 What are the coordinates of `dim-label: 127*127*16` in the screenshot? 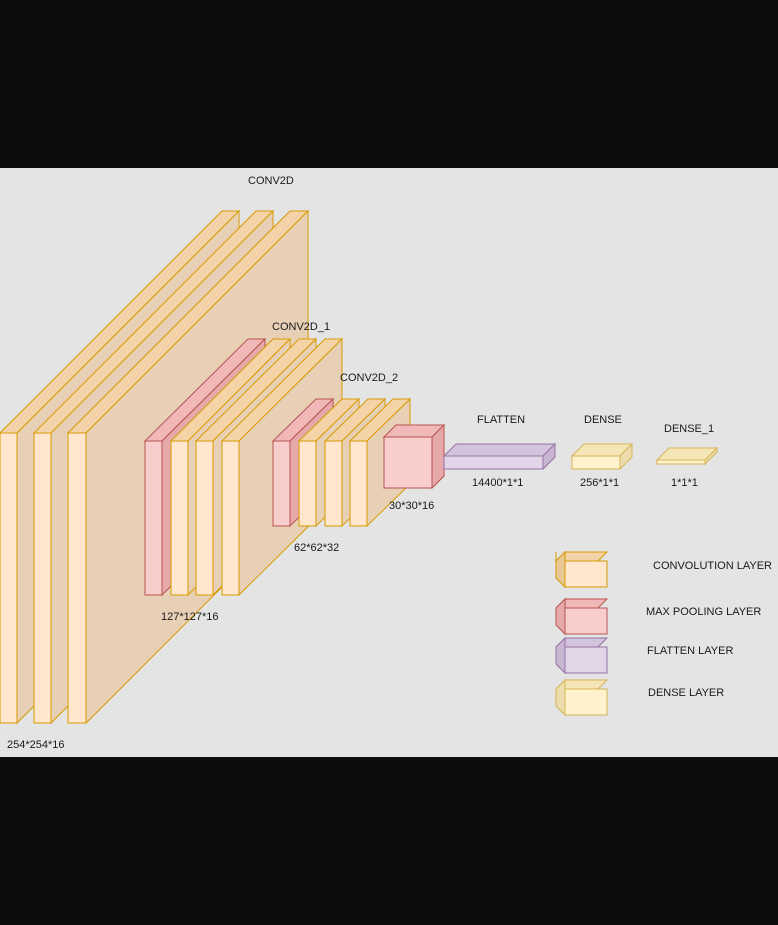 It's located at (190, 617).